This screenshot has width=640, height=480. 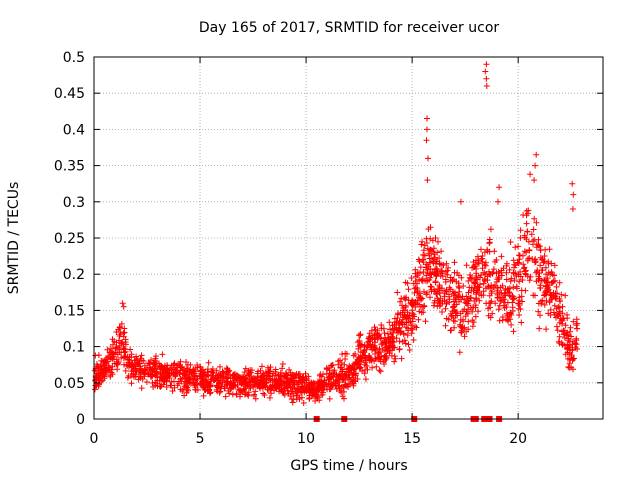 What do you see at coordinates (74, 275) in the screenshot?
I see `y-tick-label: 0.2` at bounding box center [74, 275].